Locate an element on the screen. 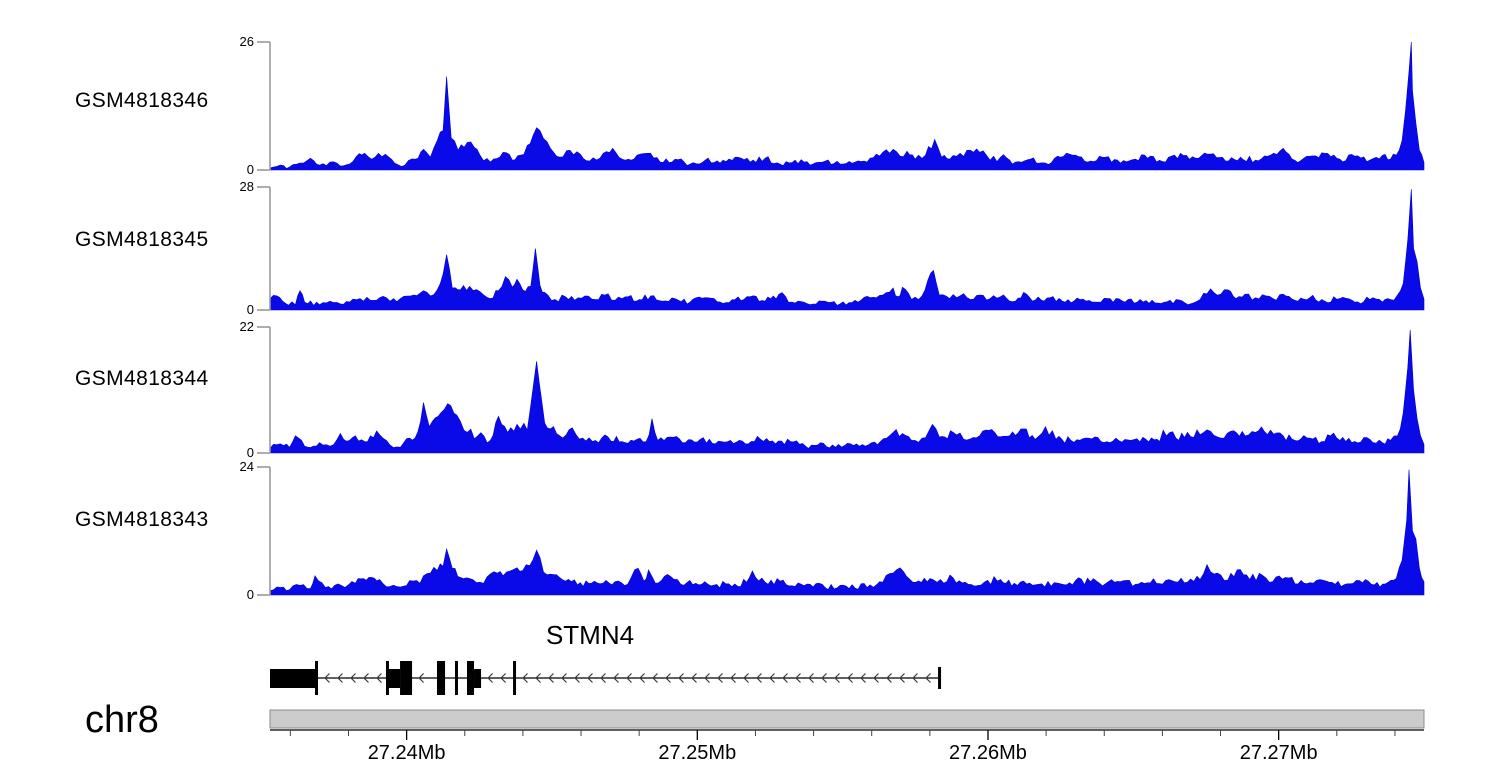  chromosome-bar is located at coordinates (847, 719).